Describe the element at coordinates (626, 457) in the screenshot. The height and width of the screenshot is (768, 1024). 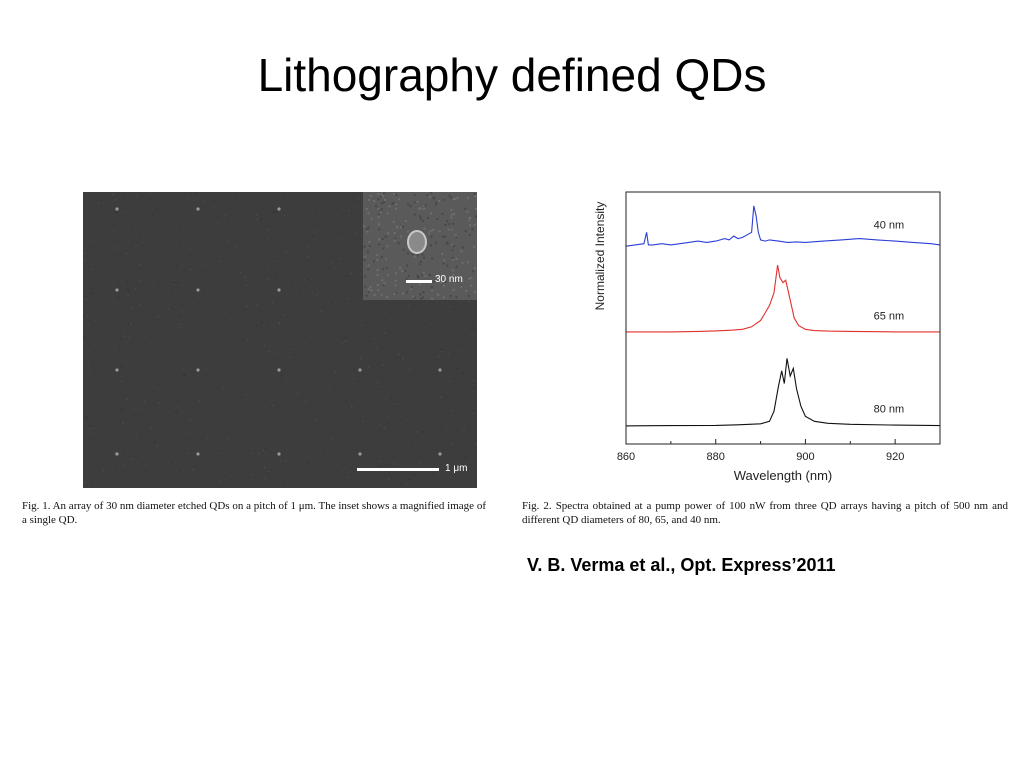
I see `x-tick-label: 860` at that location.